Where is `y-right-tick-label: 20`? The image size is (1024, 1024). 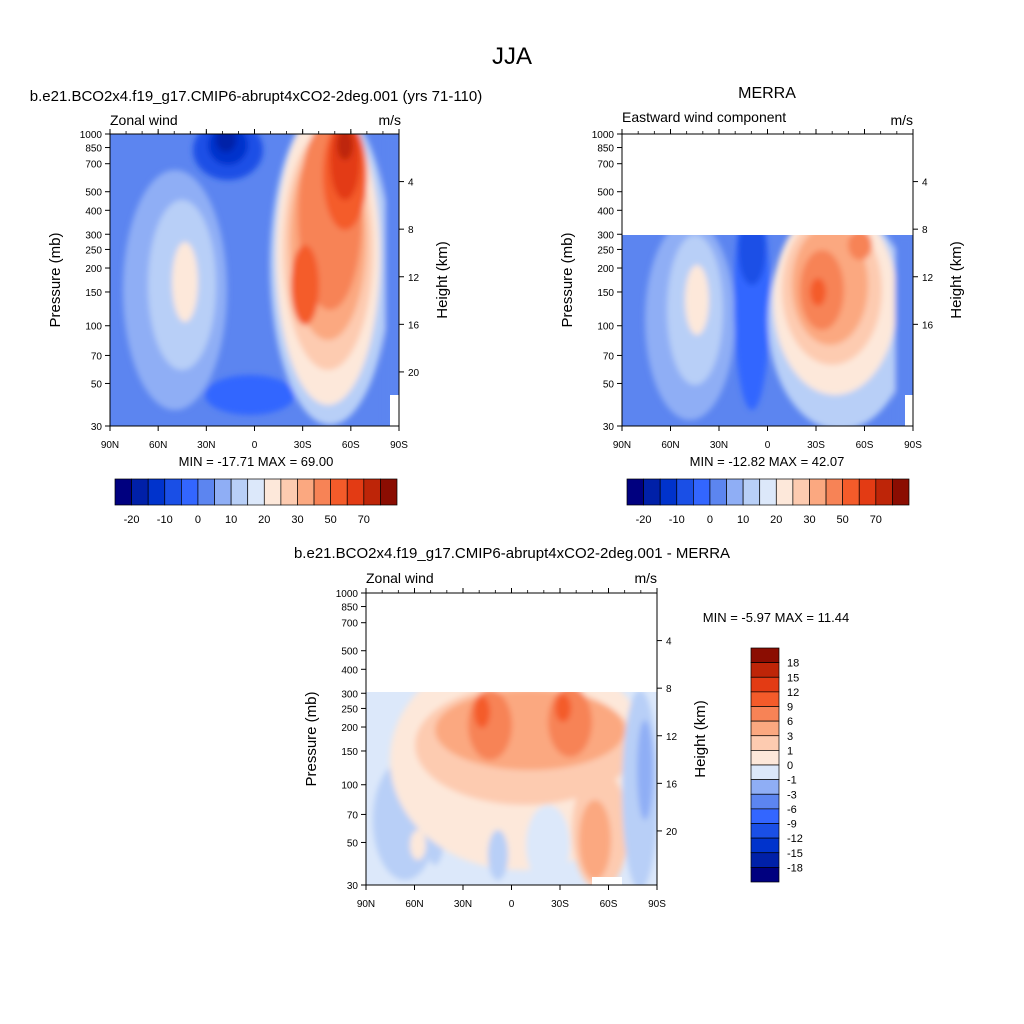
y-right-tick-label: 20 is located at coordinates (414, 373).